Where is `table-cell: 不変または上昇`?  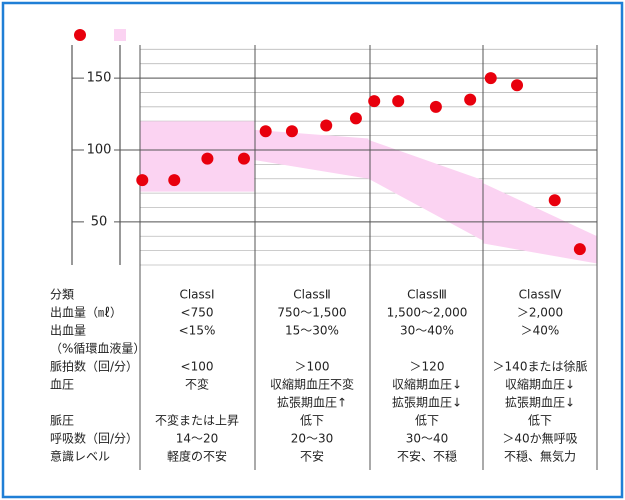
table-cell: 不変または上昇 is located at coordinates (197, 420).